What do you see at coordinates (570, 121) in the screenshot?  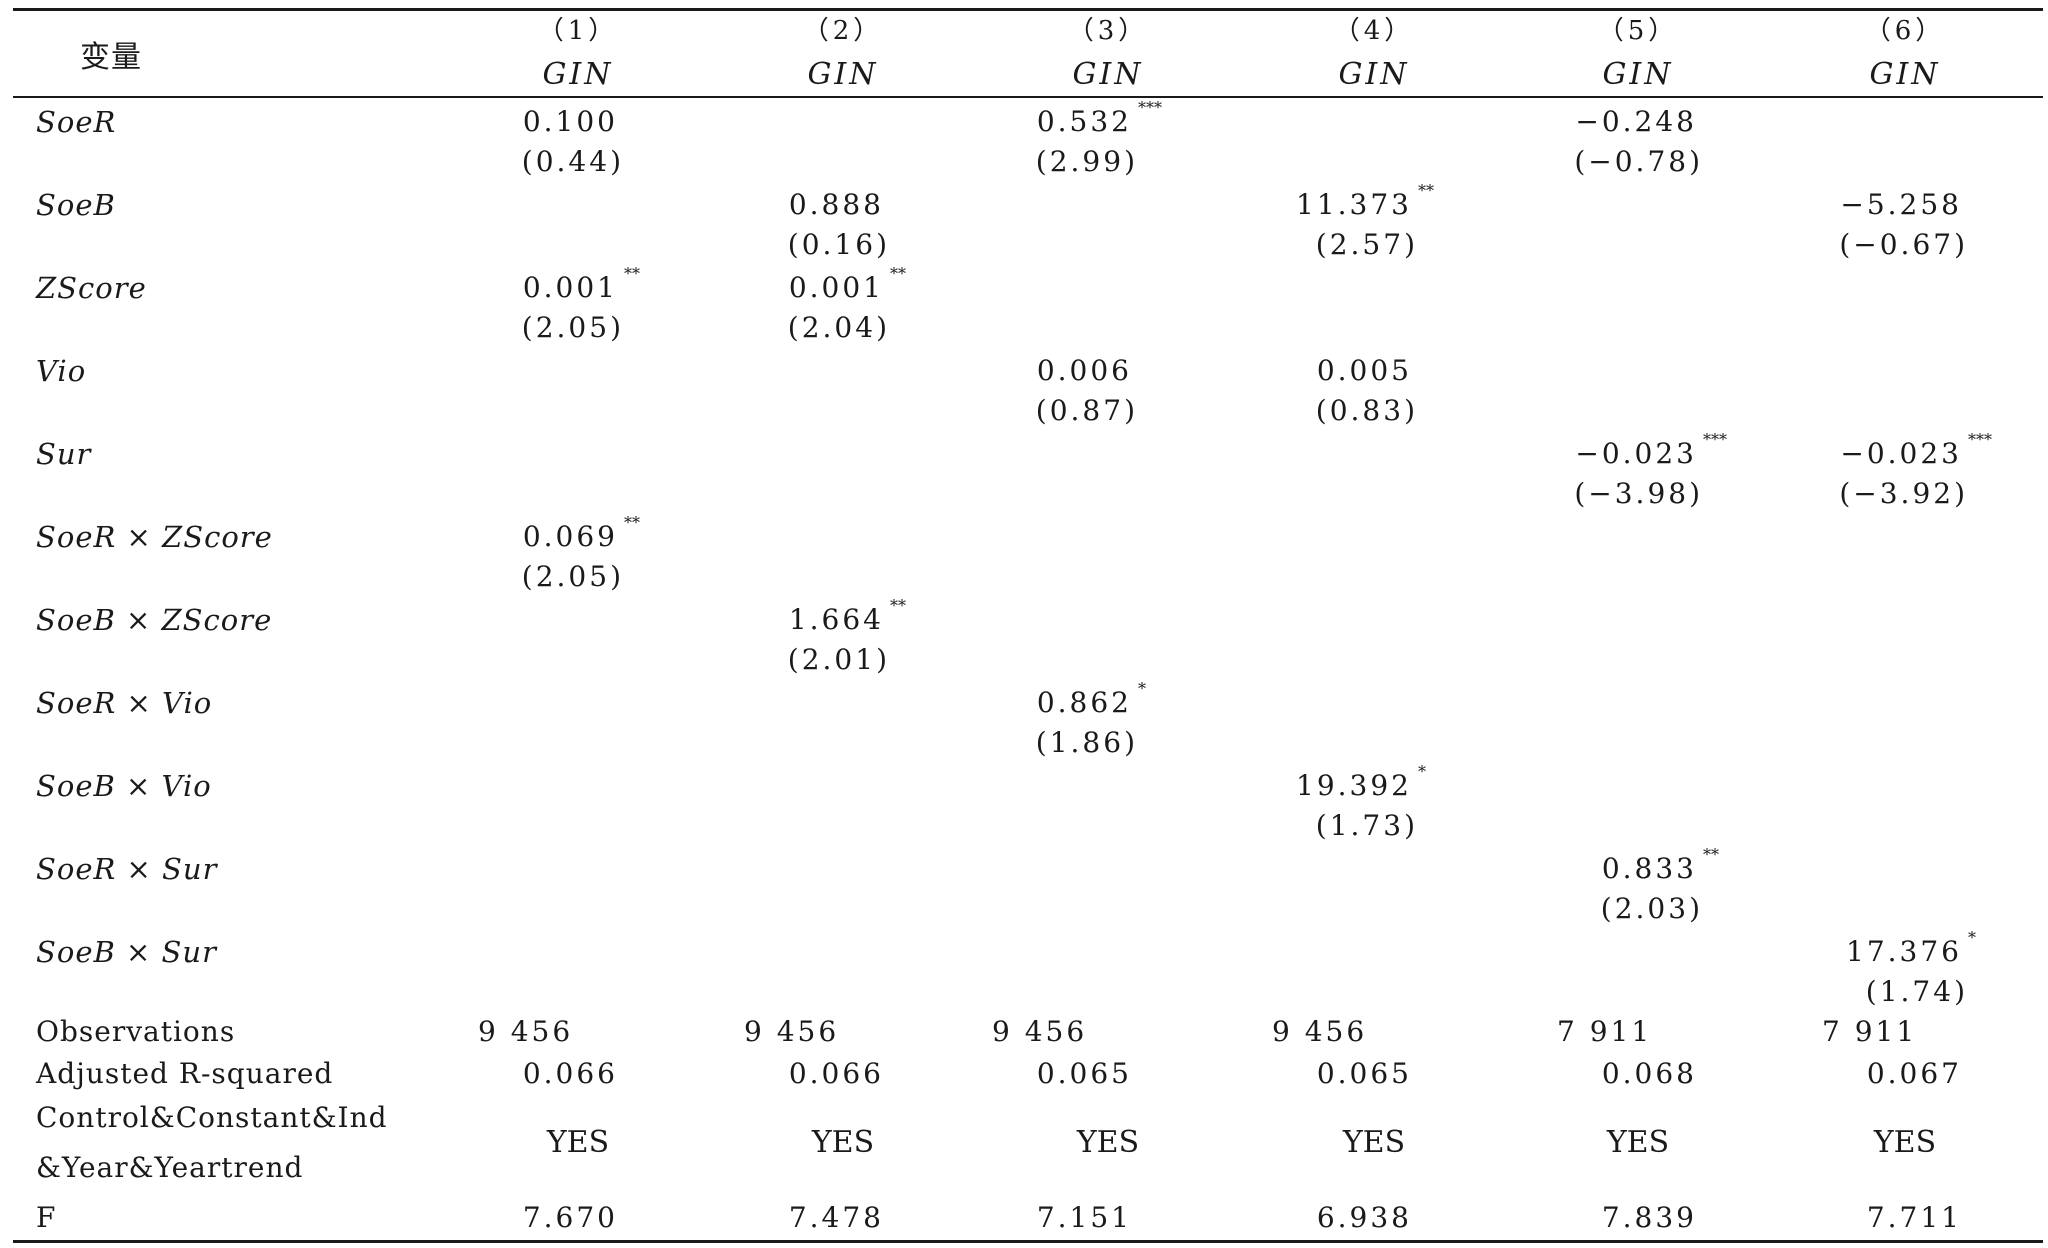 I see `coefficient: 0.100` at bounding box center [570, 121].